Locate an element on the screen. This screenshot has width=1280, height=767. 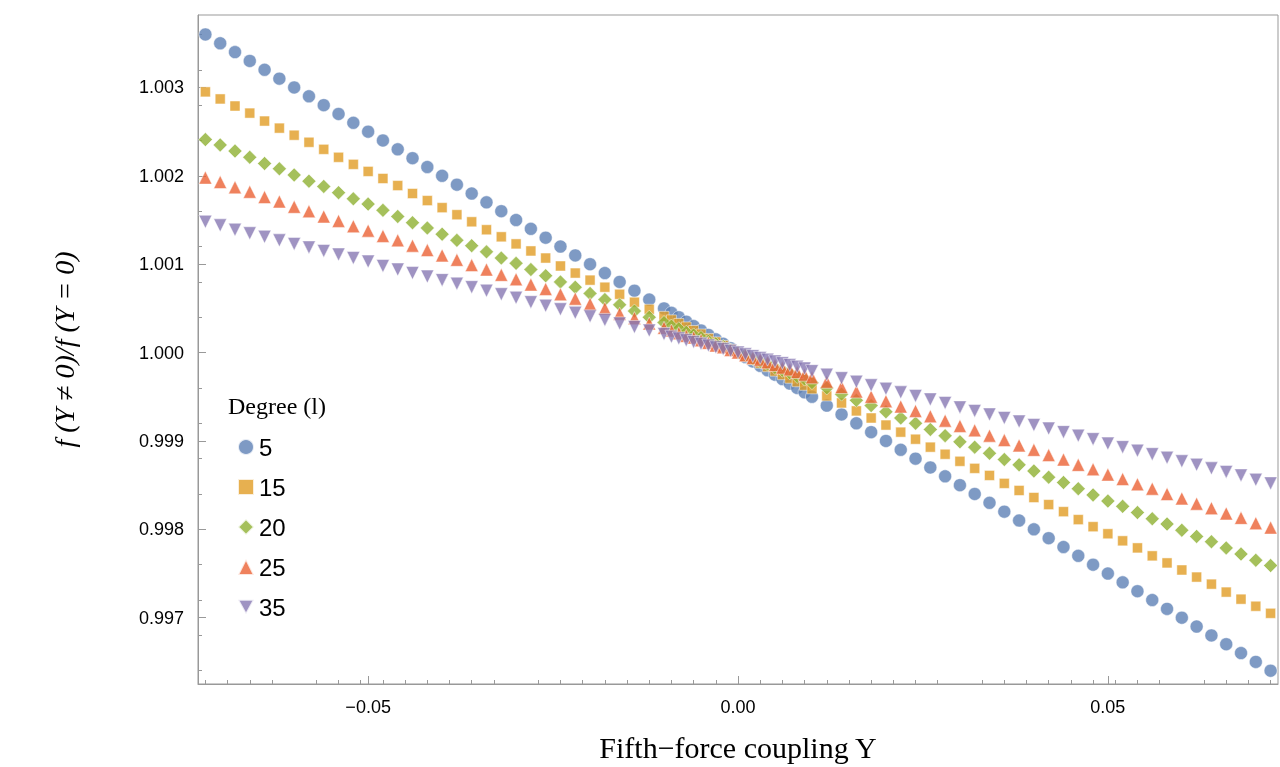
y-tick-label: 1.000 is located at coordinates (161, 352).